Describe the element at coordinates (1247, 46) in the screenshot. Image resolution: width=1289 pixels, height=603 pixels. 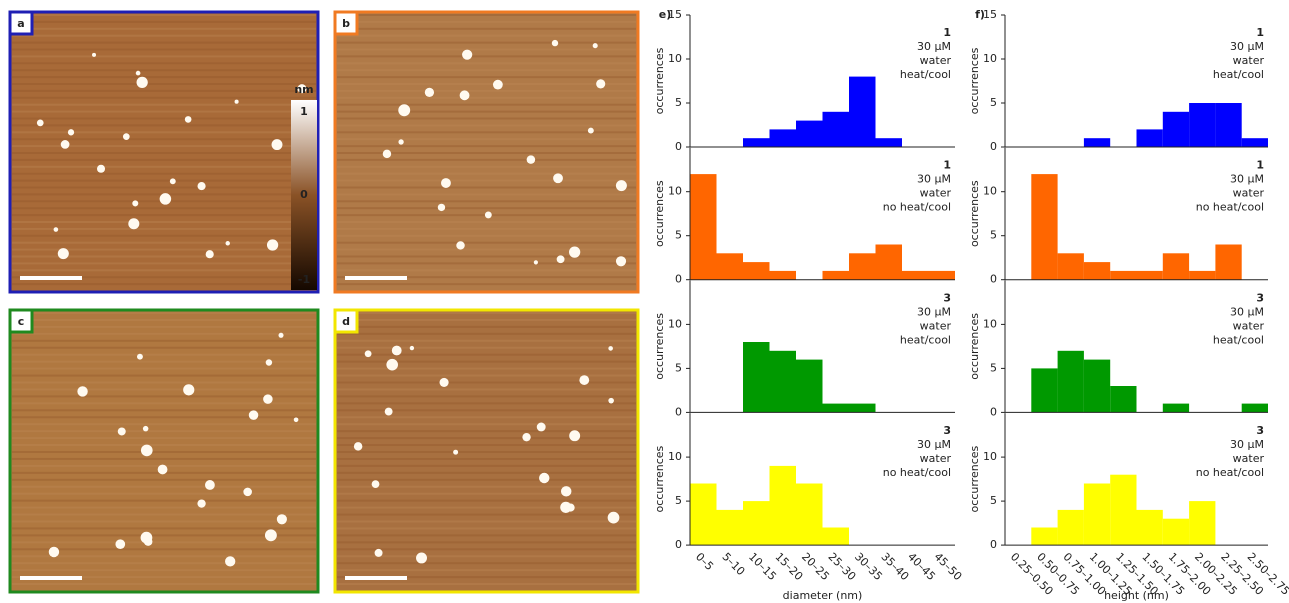
I see `annotation: 30 μM` at that location.